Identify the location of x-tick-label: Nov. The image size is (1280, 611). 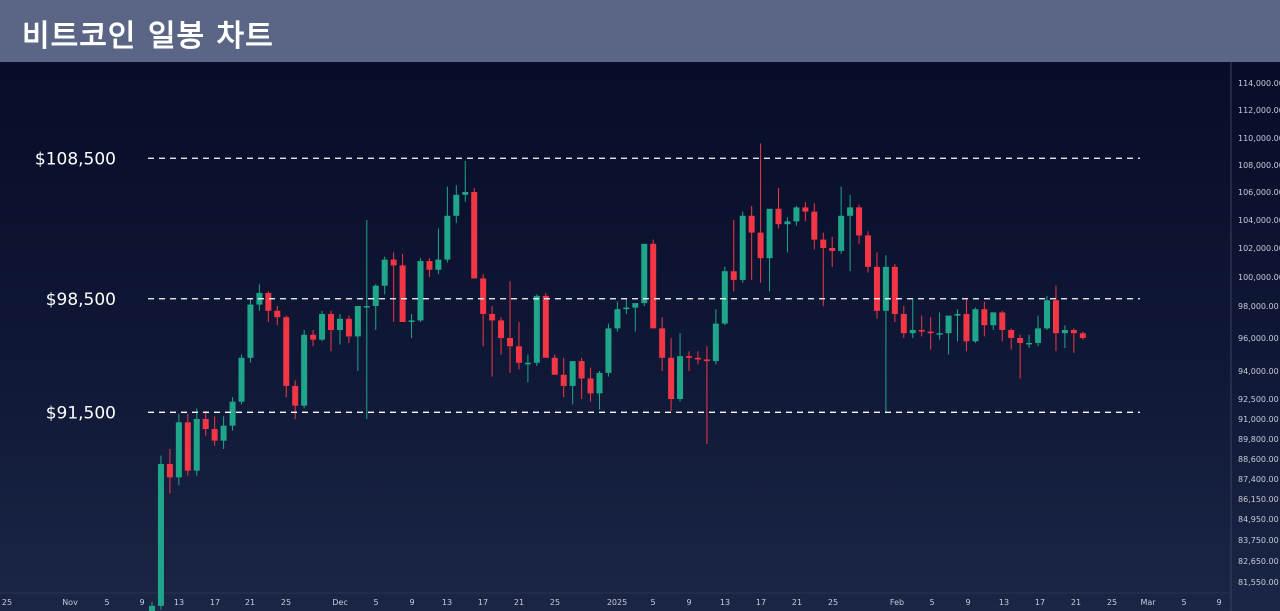
(70, 602).